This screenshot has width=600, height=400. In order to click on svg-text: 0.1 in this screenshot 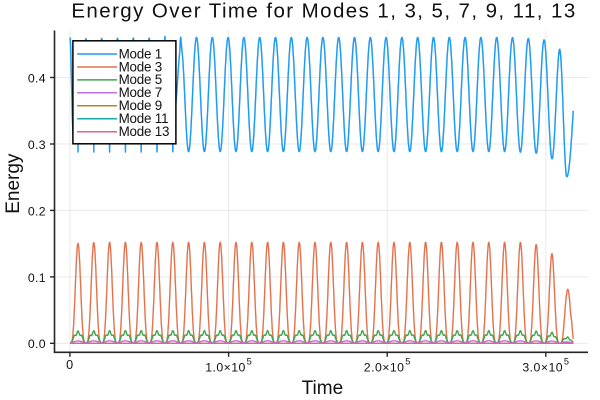, I will do `click(37, 278)`.